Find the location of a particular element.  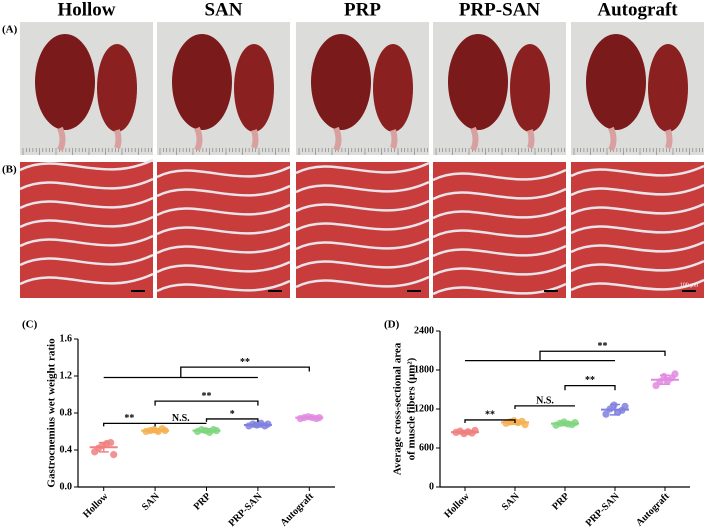

row-label: (B) is located at coordinates (9, 170).